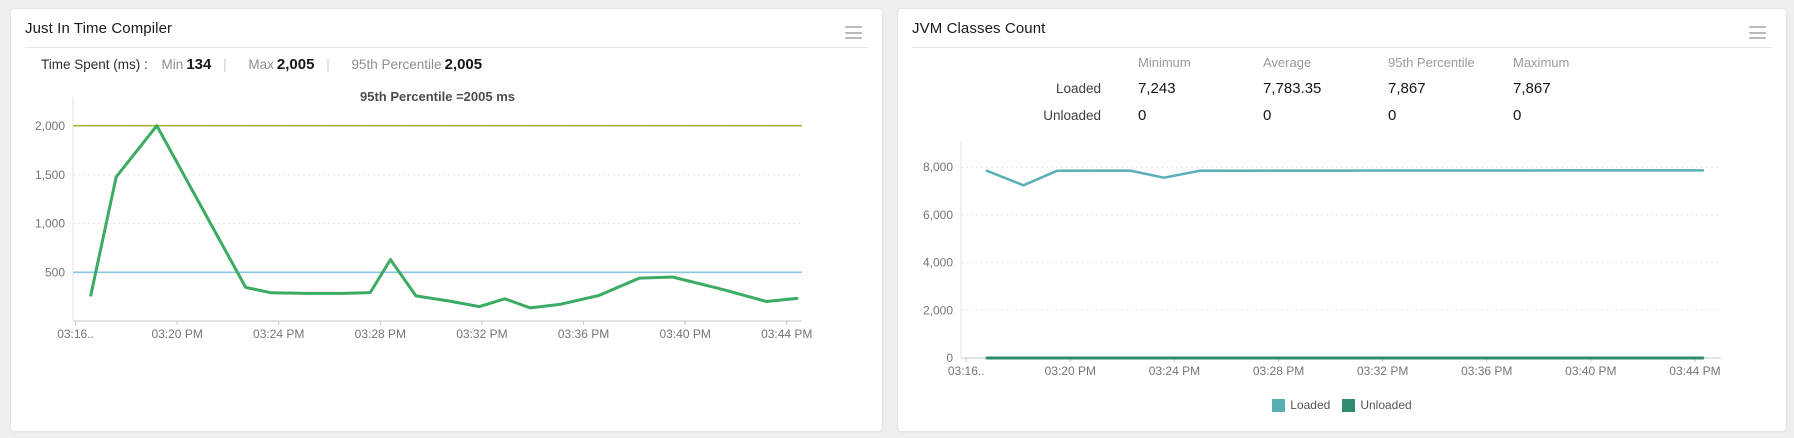 This screenshot has height=438, width=1794. What do you see at coordinates (938, 263) in the screenshot?
I see `svg-text: 4,000` at bounding box center [938, 263].